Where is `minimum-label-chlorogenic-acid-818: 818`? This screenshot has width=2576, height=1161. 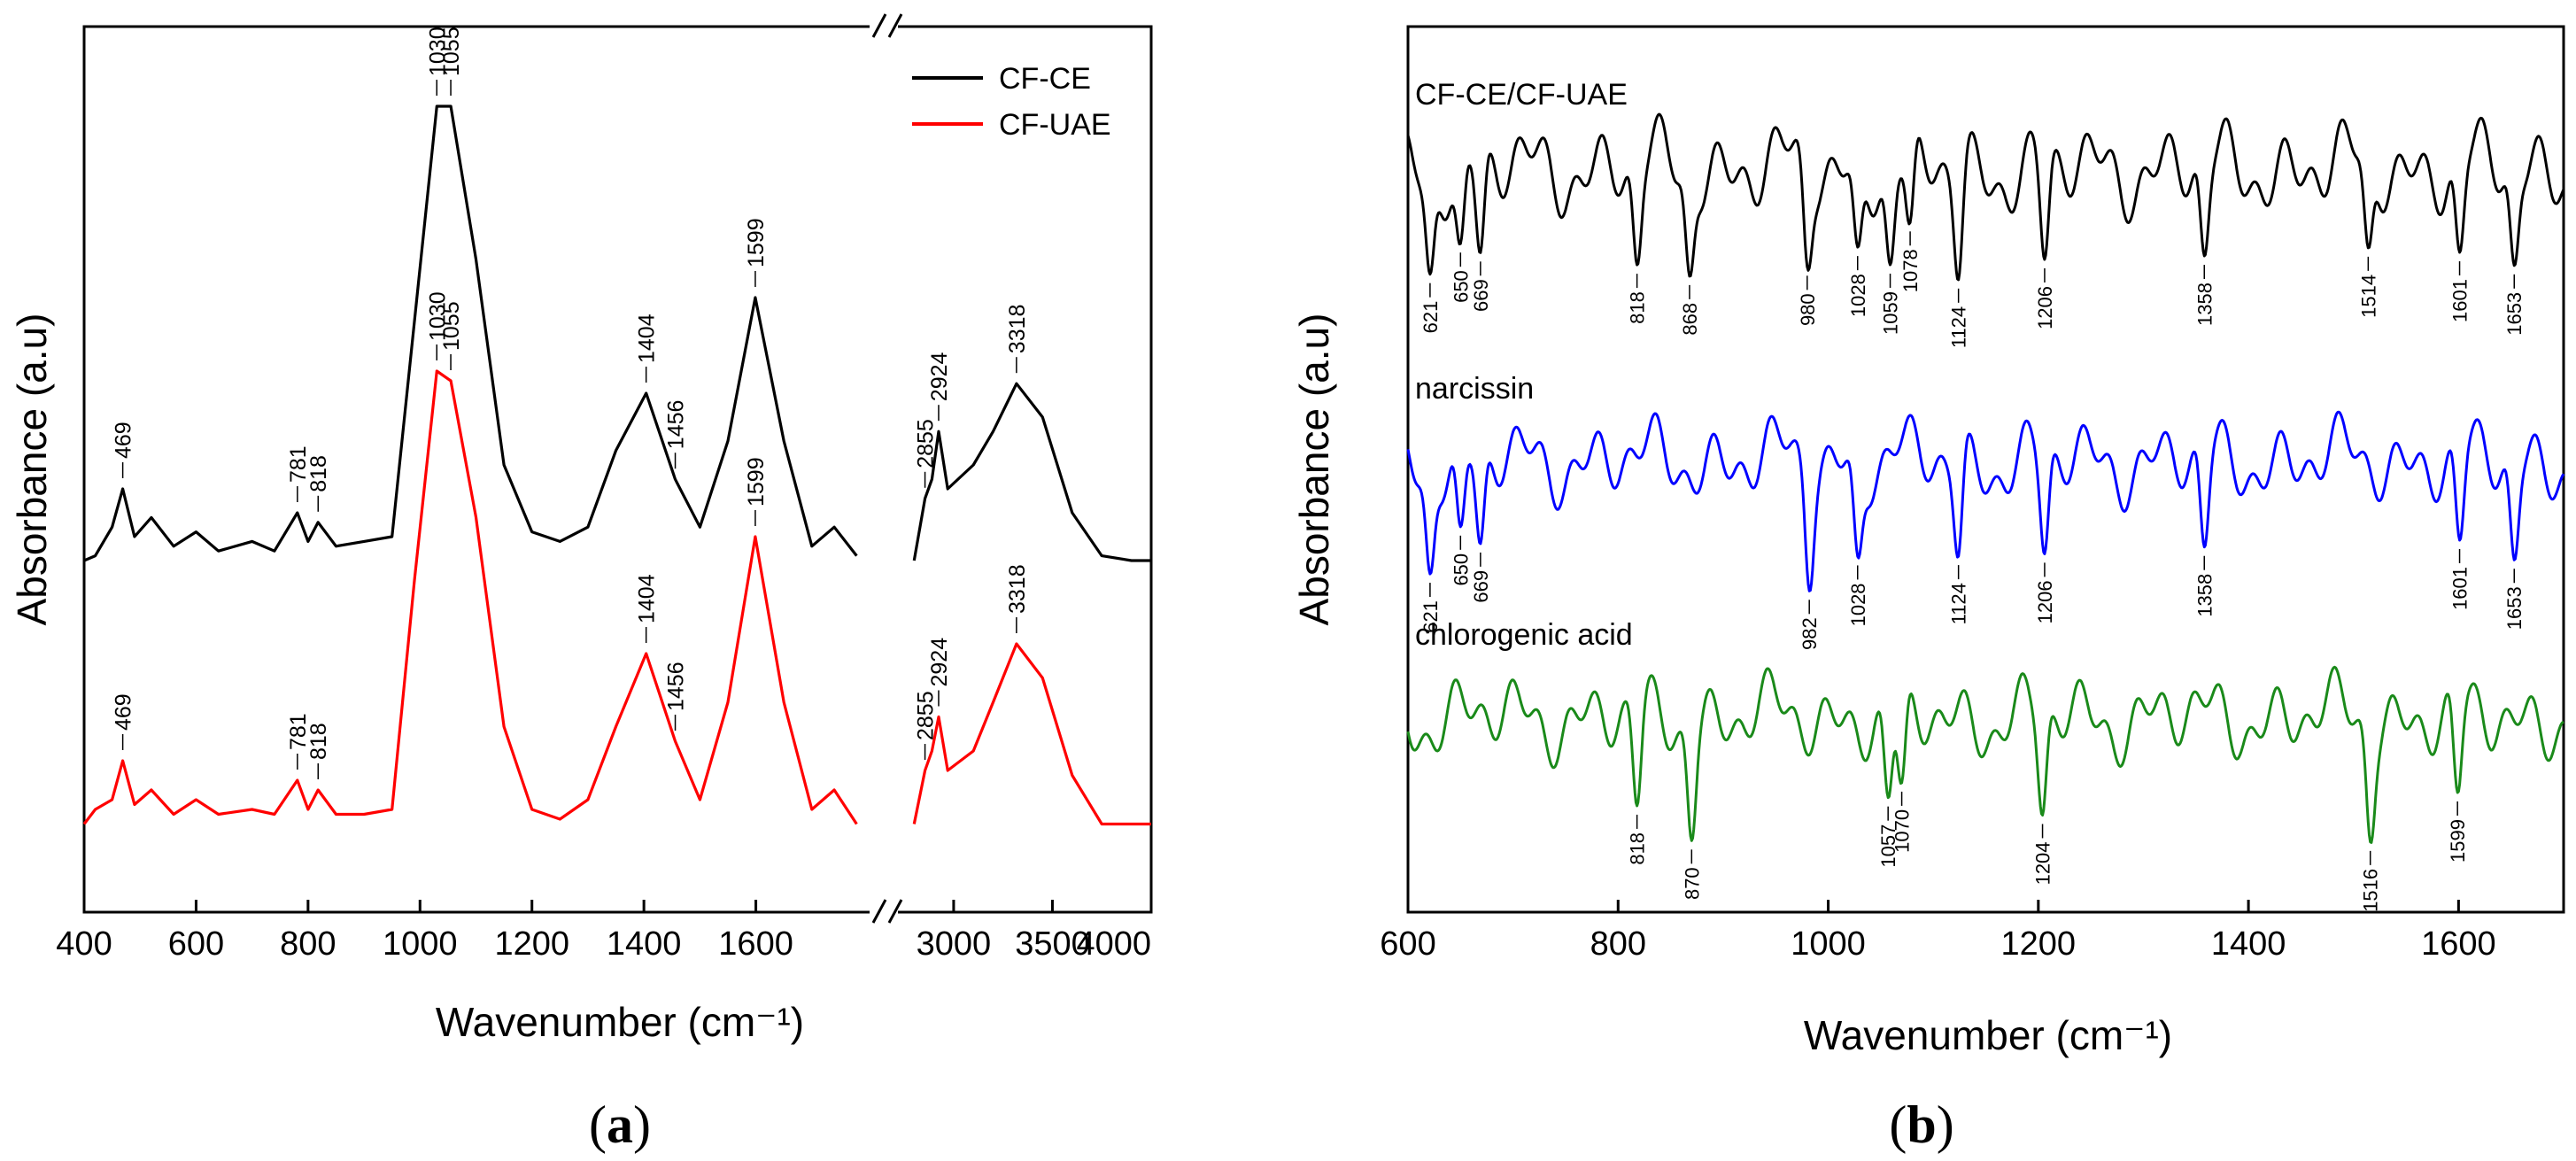 minimum-label-chlorogenic-acid-818: 818 is located at coordinates (1638, 839).